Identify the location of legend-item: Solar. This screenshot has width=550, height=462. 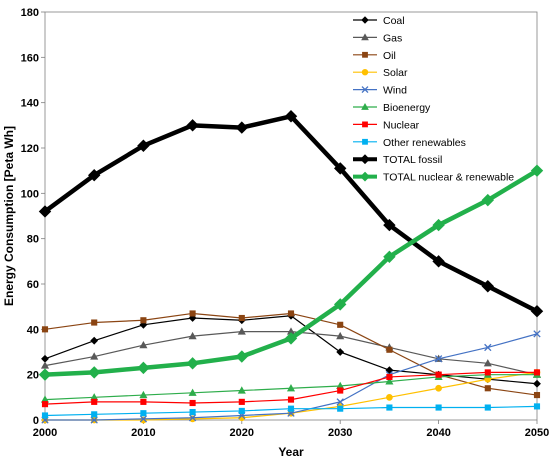
(380, 73).